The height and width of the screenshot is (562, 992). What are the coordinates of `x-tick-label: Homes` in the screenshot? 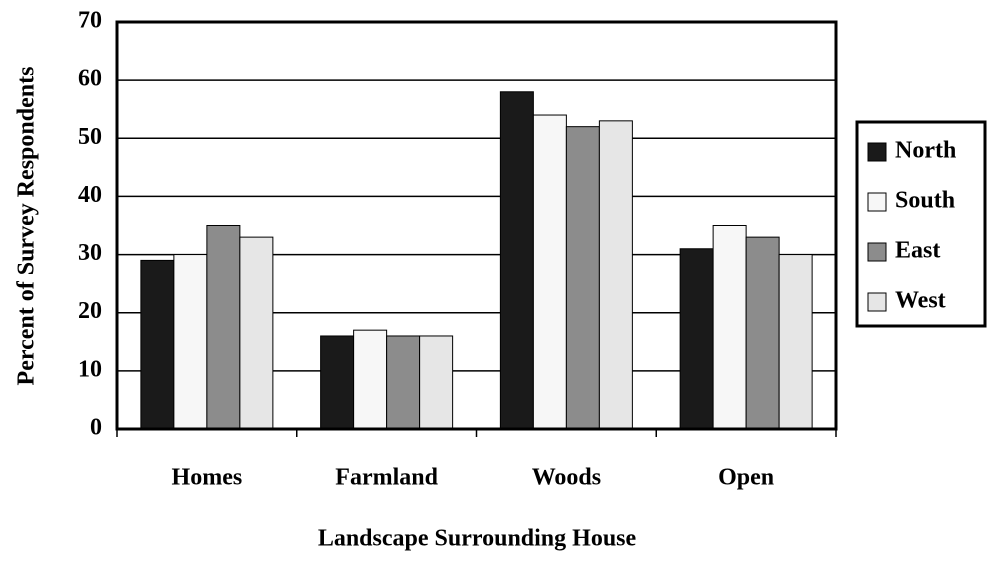 It's located at (207, 478).